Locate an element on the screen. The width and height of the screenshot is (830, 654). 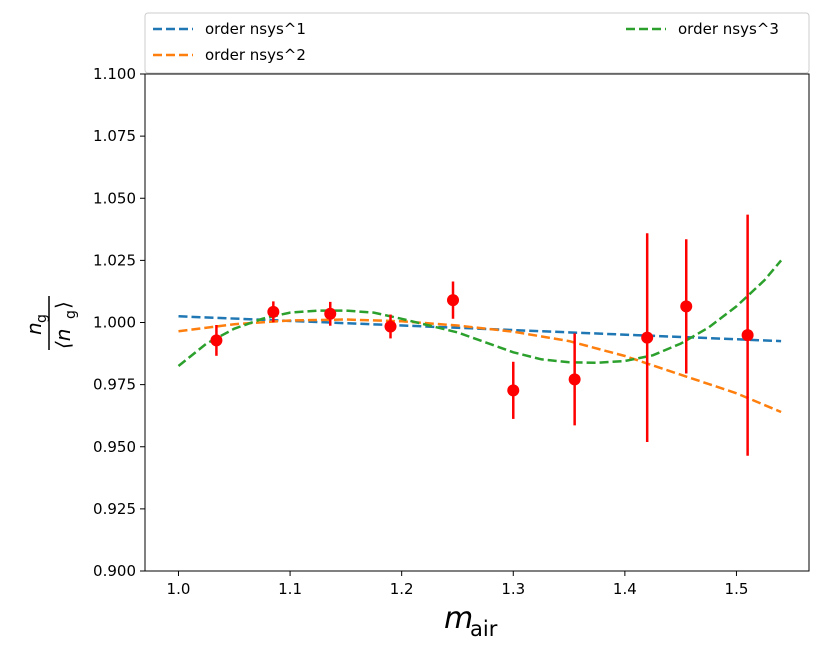
y-tick-label: 1.100 is located at coordinates (114, 74).